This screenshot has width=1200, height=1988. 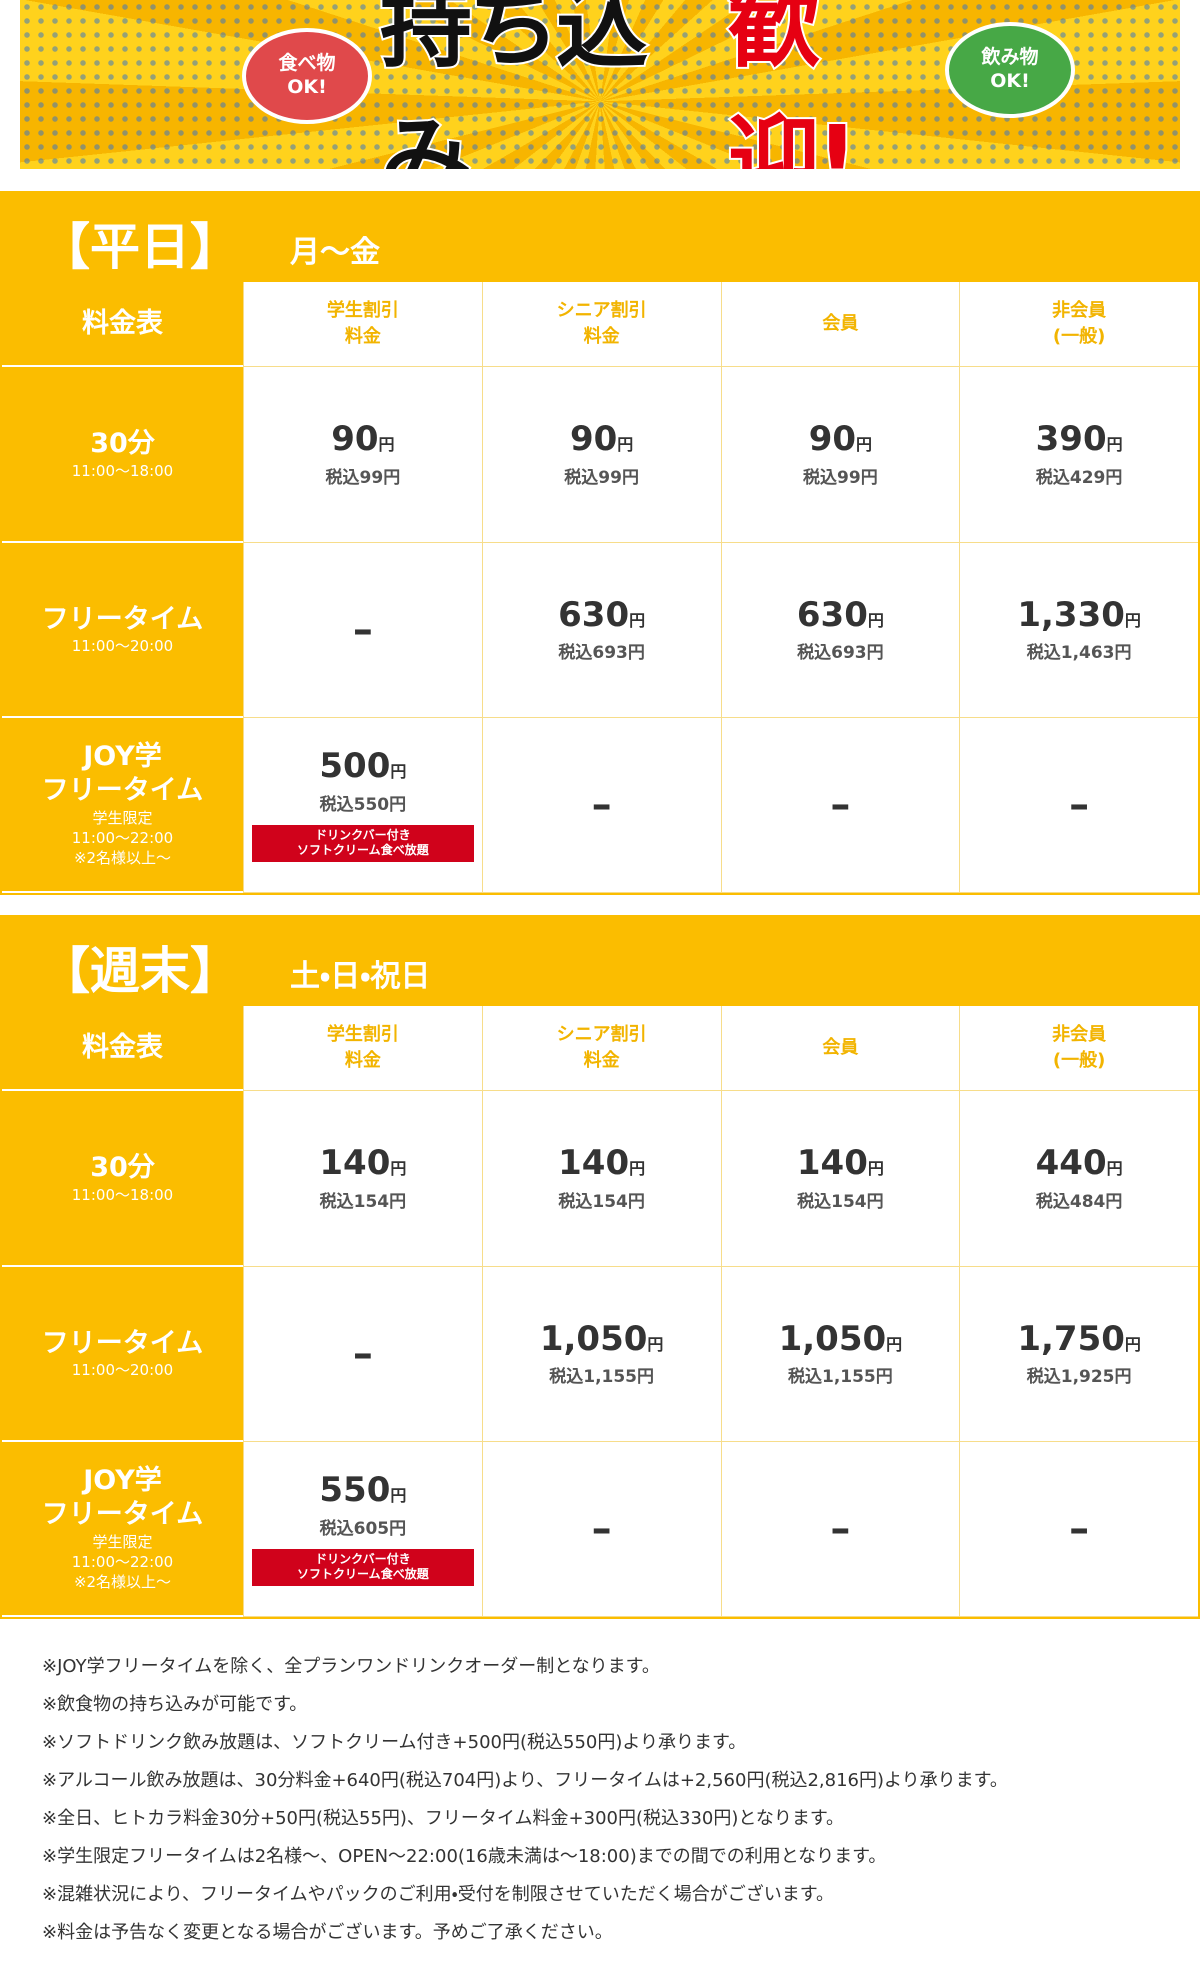 I want to click on tax-price: 税込1,463円, so click(x=1079, y=653).